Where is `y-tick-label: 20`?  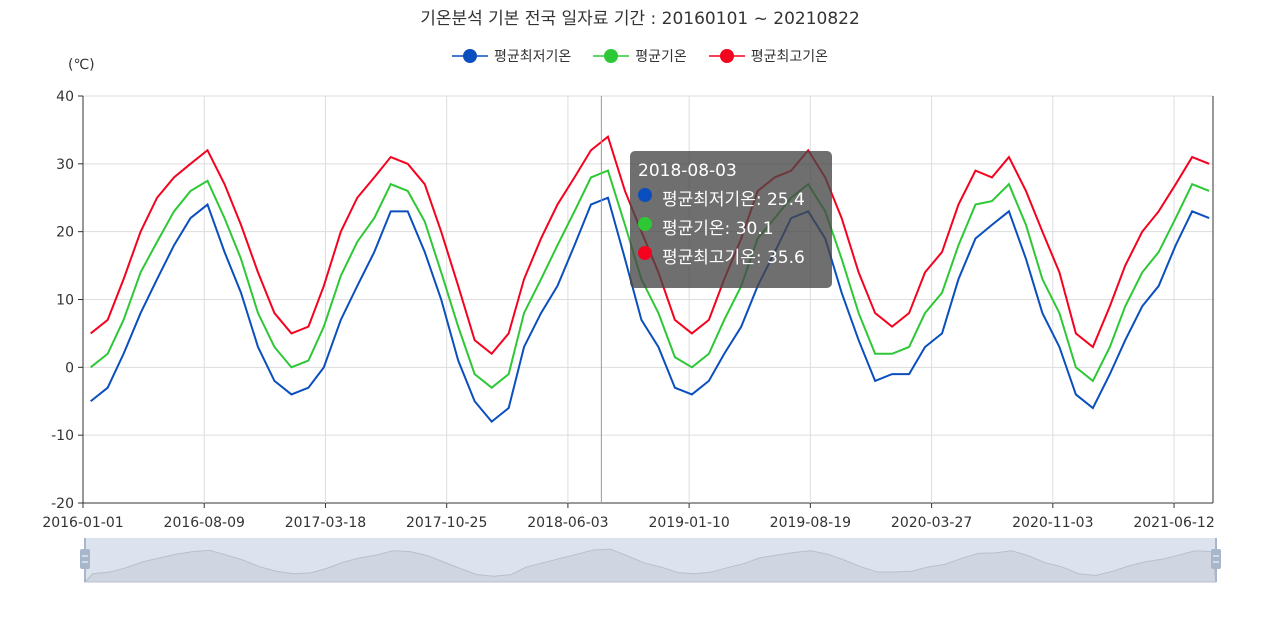 y-tick-label: 20 is located at coordinates (65, 233).